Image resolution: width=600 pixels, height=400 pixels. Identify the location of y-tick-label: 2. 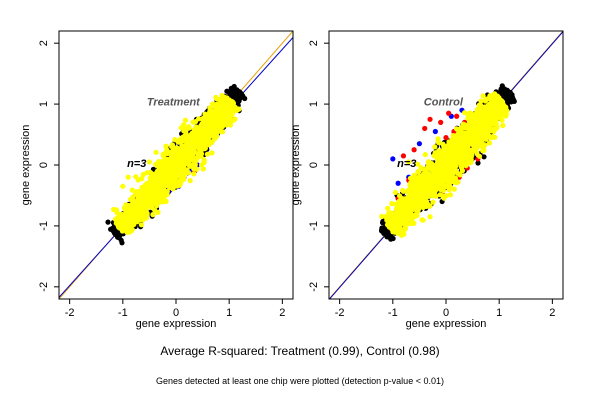
(44, 43).